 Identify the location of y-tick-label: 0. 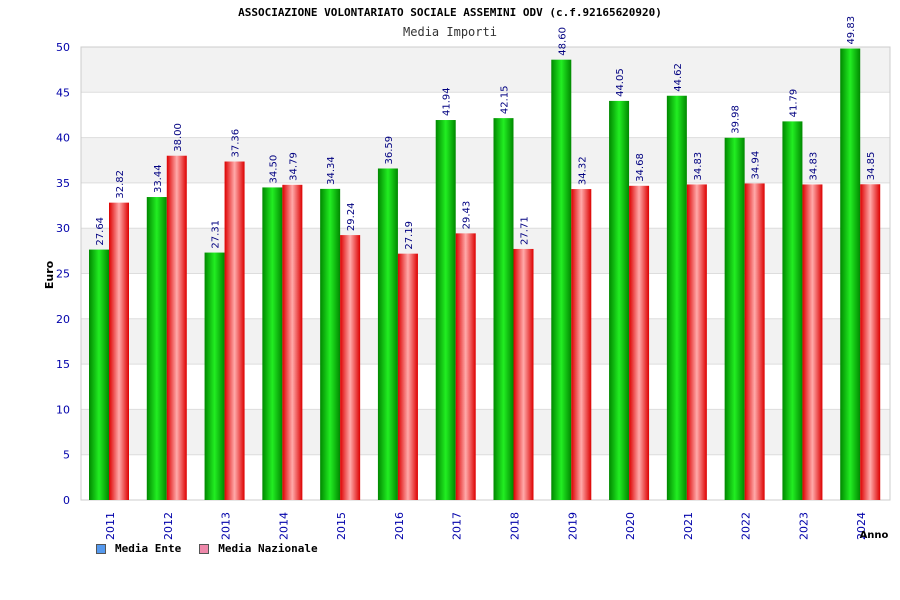
(66, 500).